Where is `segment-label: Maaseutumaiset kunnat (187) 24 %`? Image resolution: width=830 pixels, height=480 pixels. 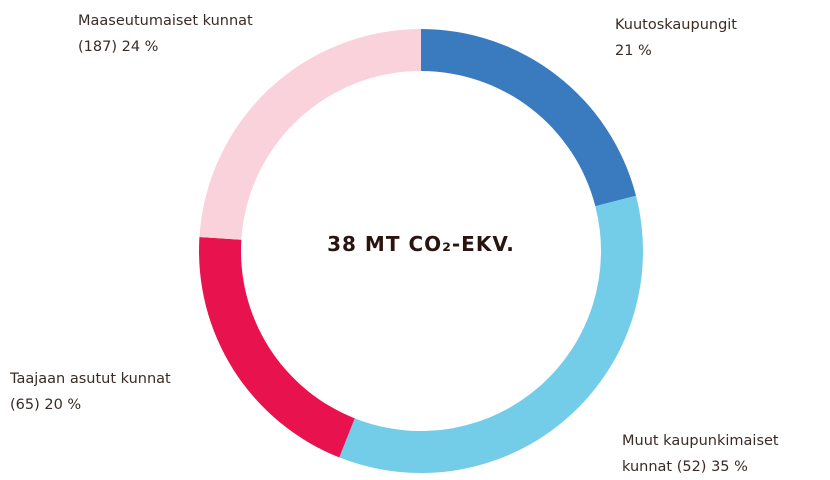
segment-label: Maaseutumaiset kunnat (187) 24 % is located at coordinates (165, 34).